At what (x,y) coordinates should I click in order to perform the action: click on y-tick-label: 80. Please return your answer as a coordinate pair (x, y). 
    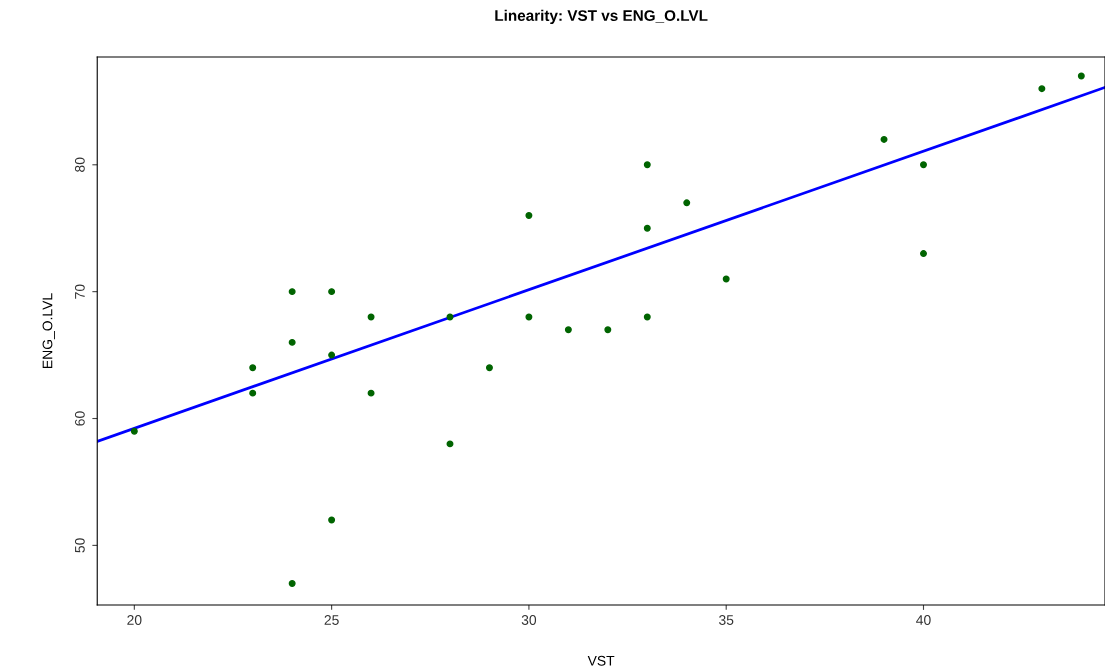
    Looking at the image, I should click on (79, 164).